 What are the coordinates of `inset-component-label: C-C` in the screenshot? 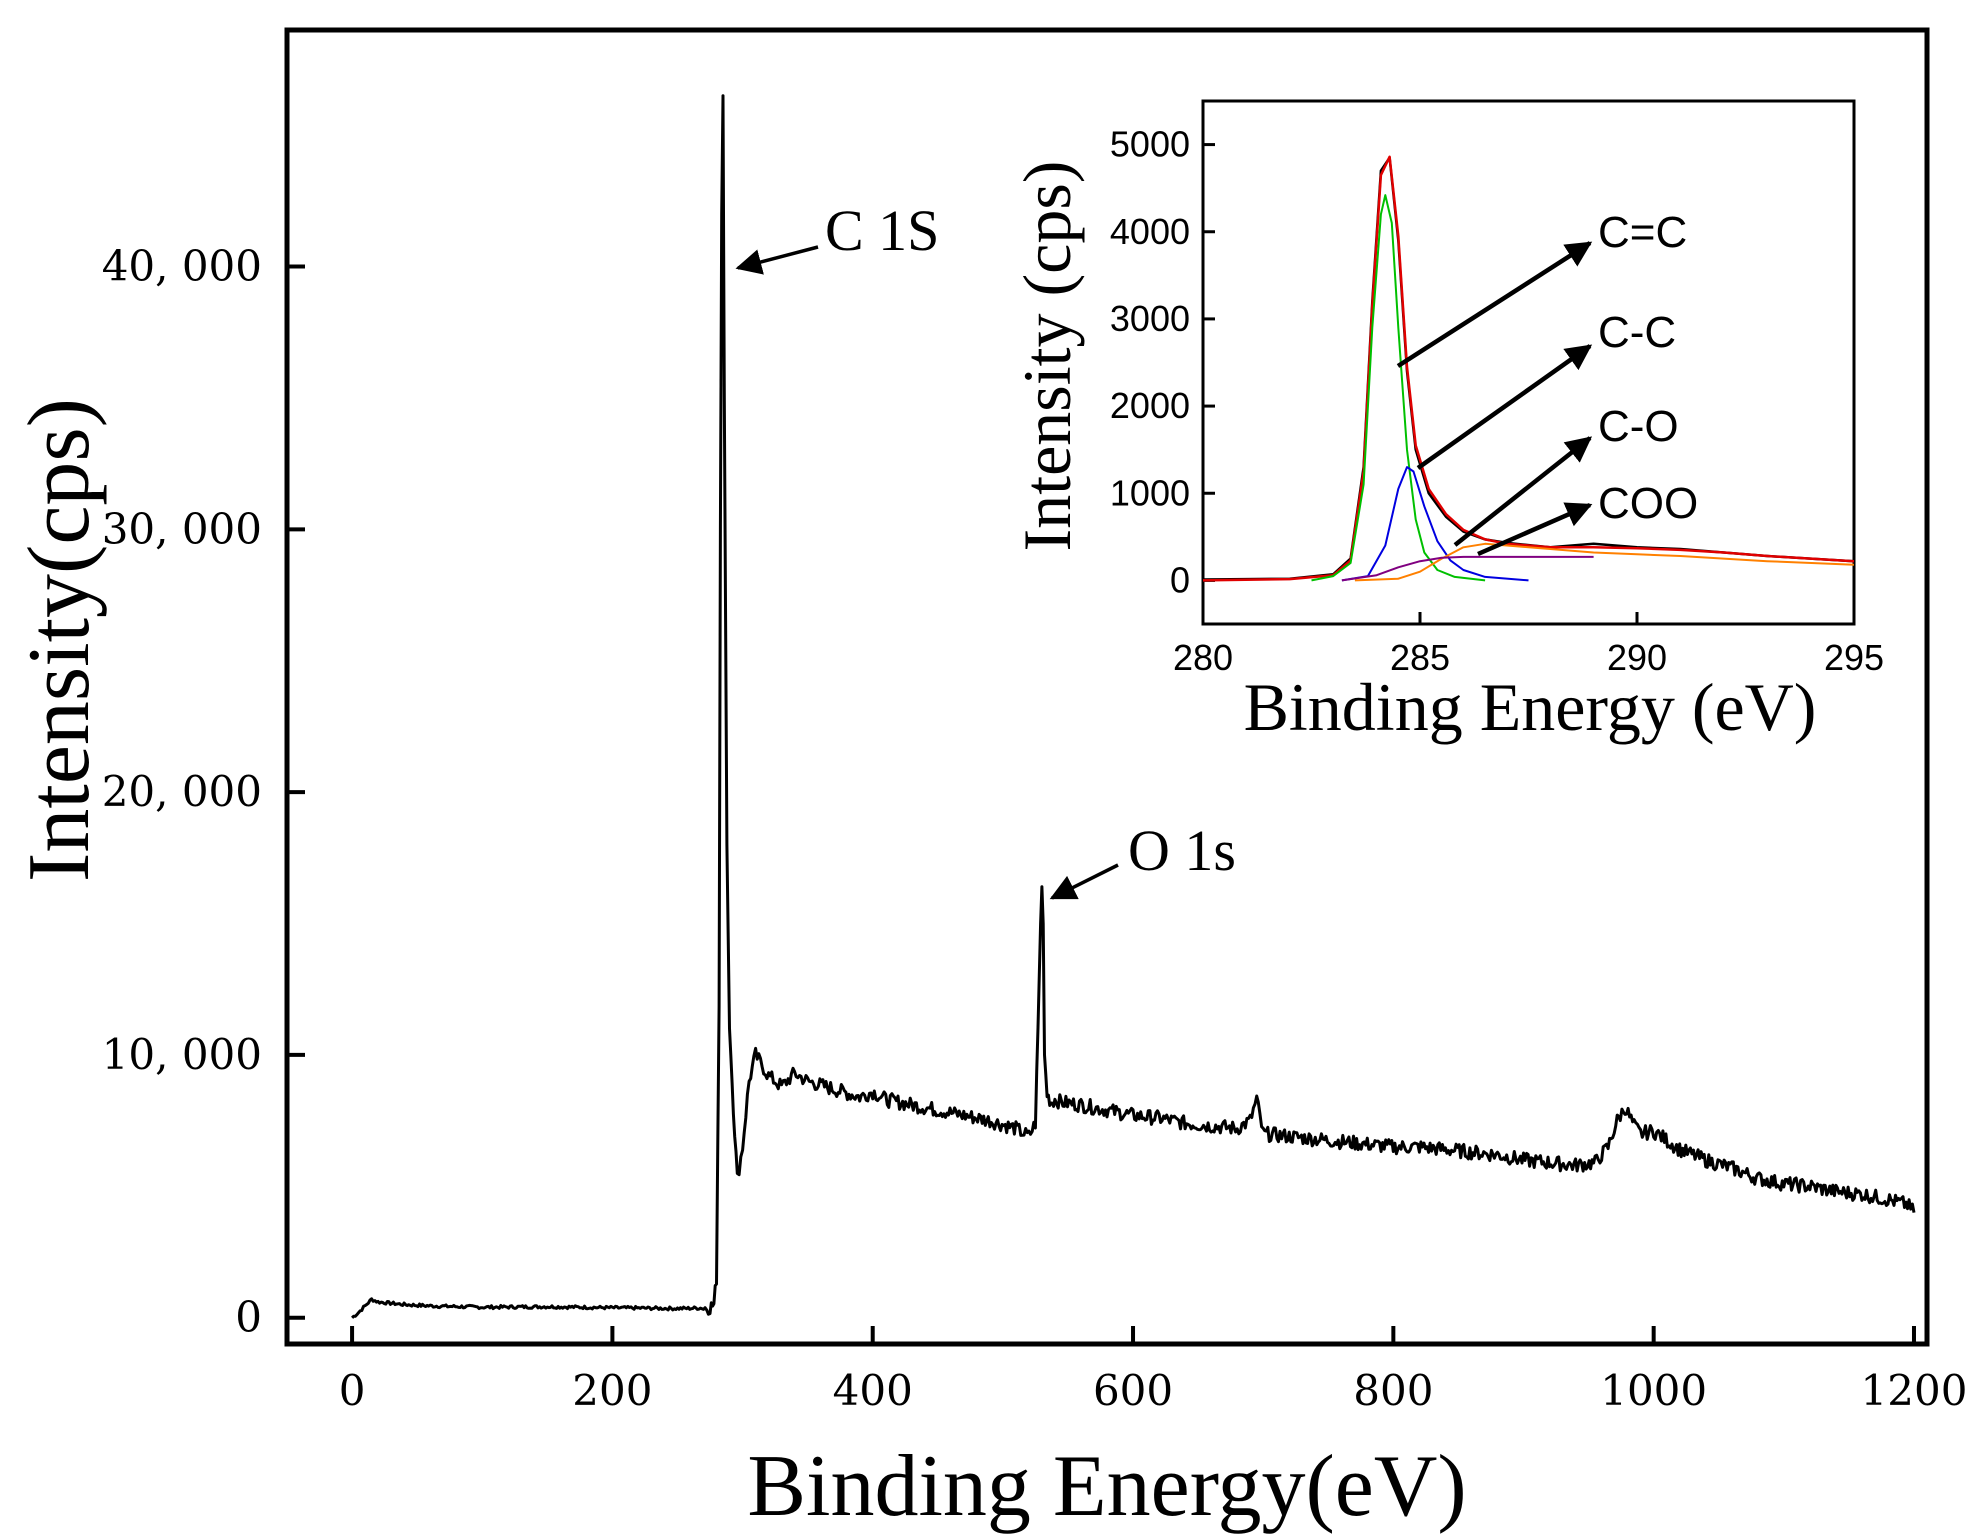 It's located at (1637, 332).